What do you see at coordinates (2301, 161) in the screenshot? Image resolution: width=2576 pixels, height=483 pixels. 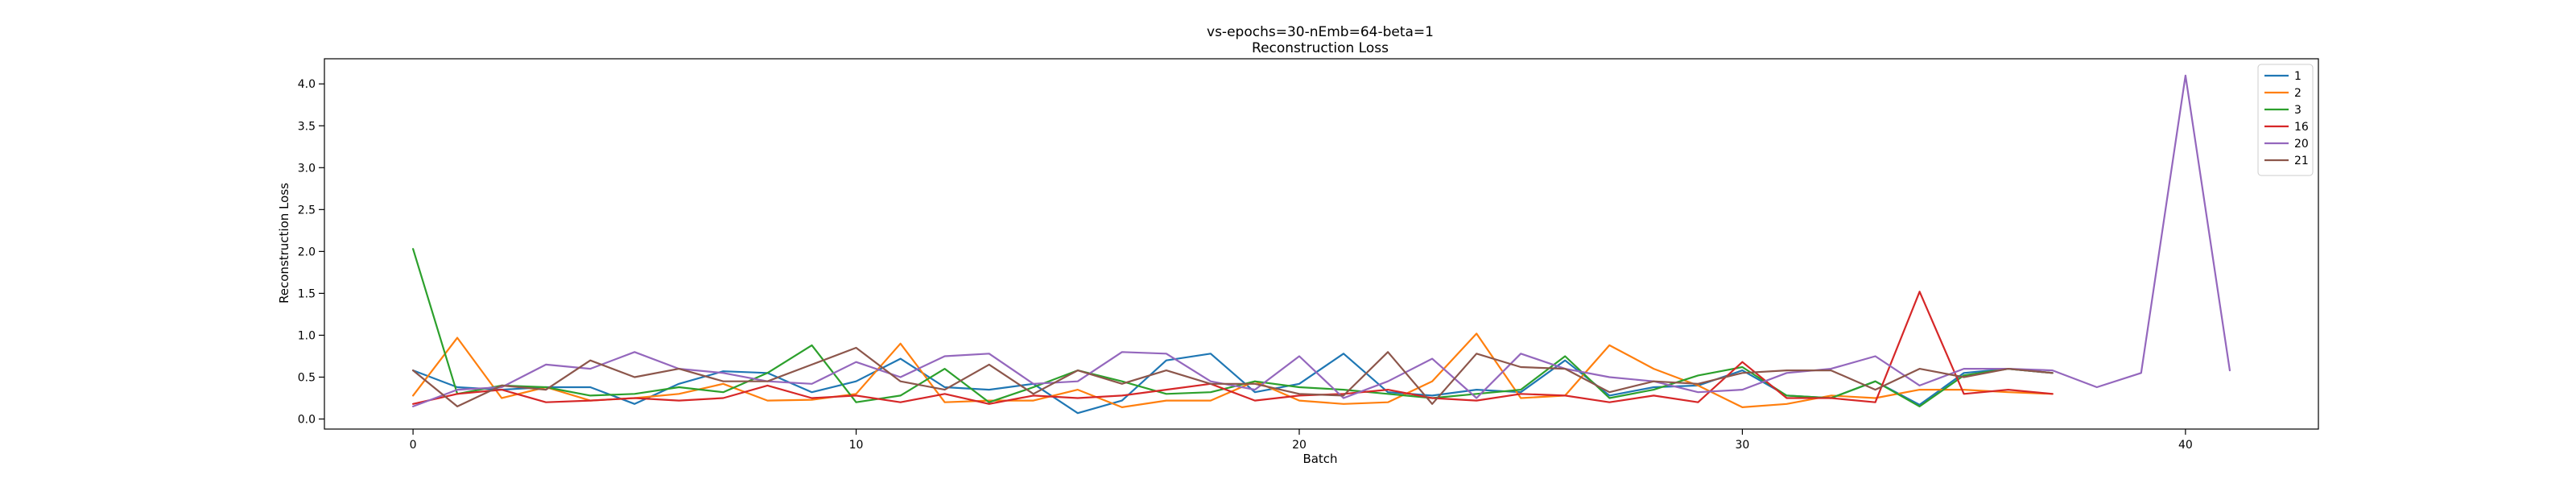 I see `legend-label-21: 21` at bounding box center [2301, 161].